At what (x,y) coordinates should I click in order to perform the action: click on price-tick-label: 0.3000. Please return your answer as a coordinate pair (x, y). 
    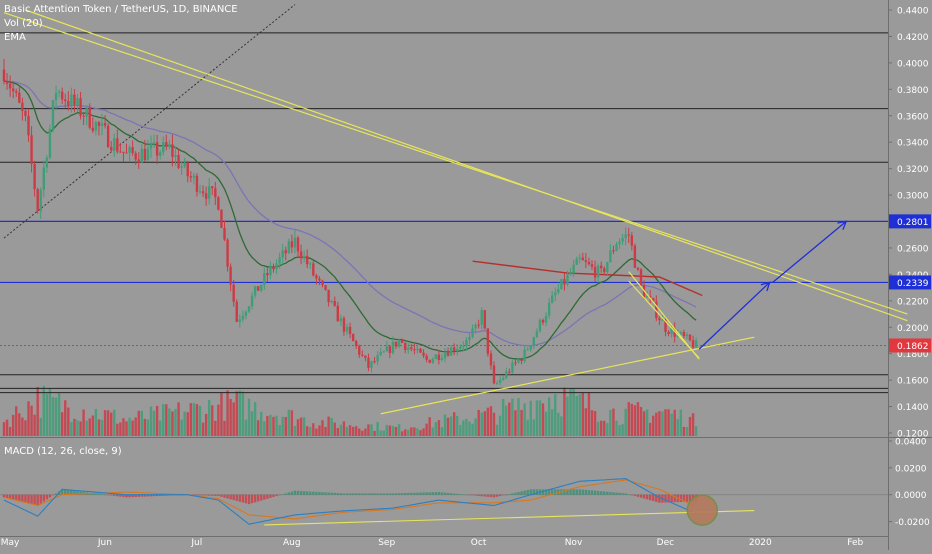
    Looking at the image, I should click on (913, 197).